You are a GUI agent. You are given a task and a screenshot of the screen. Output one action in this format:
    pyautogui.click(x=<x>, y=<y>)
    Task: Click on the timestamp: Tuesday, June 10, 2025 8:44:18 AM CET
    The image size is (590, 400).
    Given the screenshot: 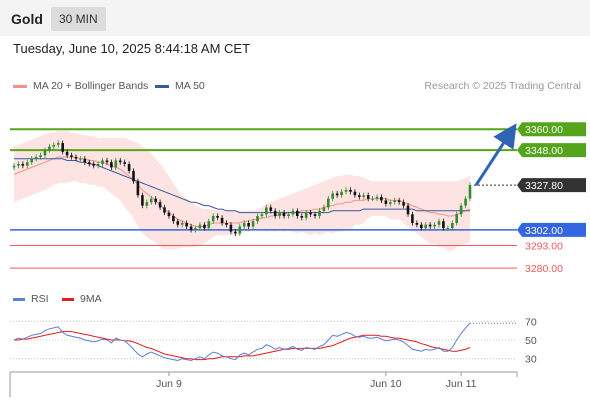 What is the action you would take?
    pyautogui.click(x=132, y=48)
    